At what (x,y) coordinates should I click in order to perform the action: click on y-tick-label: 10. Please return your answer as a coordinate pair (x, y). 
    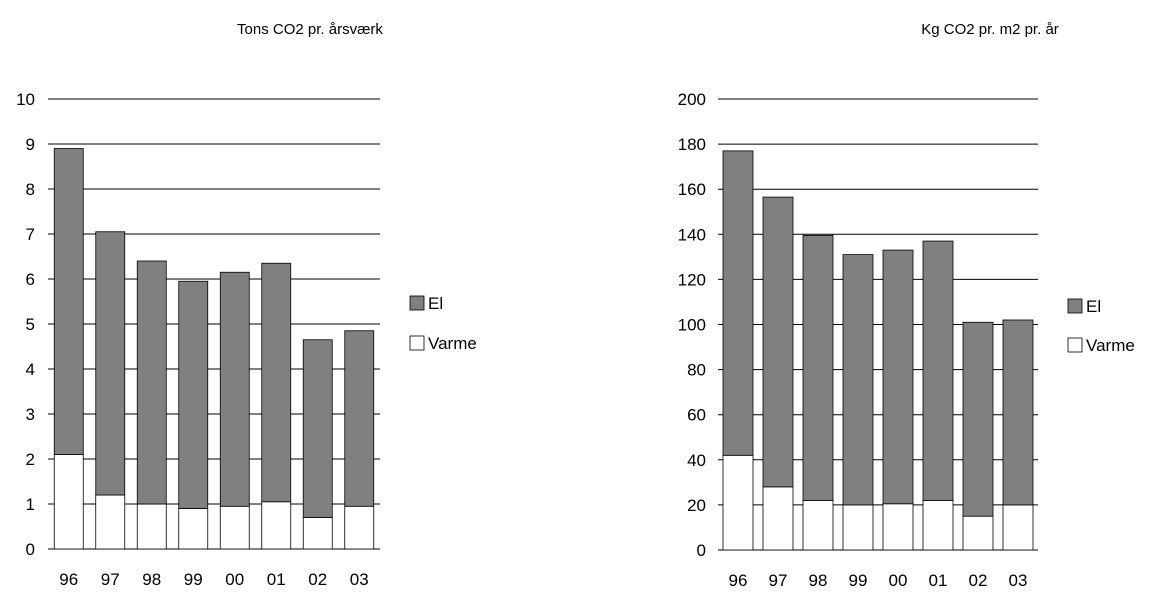
    Looking at the image, I should click on (25, 99).